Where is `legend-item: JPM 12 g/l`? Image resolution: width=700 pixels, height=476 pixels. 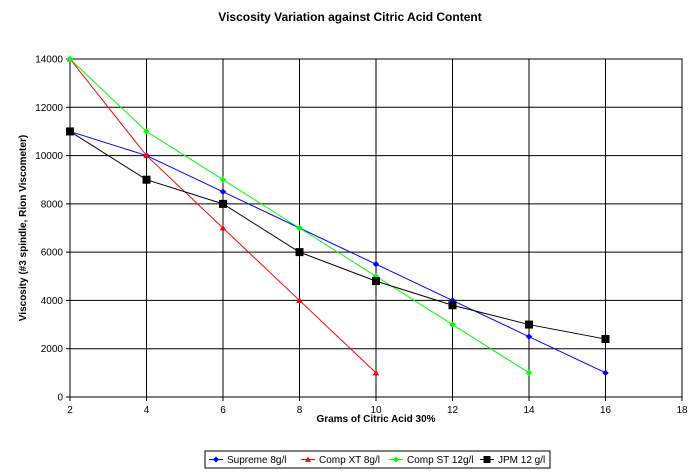
legend-item: JPM 12 g/l is located at coordinates (512, 460).